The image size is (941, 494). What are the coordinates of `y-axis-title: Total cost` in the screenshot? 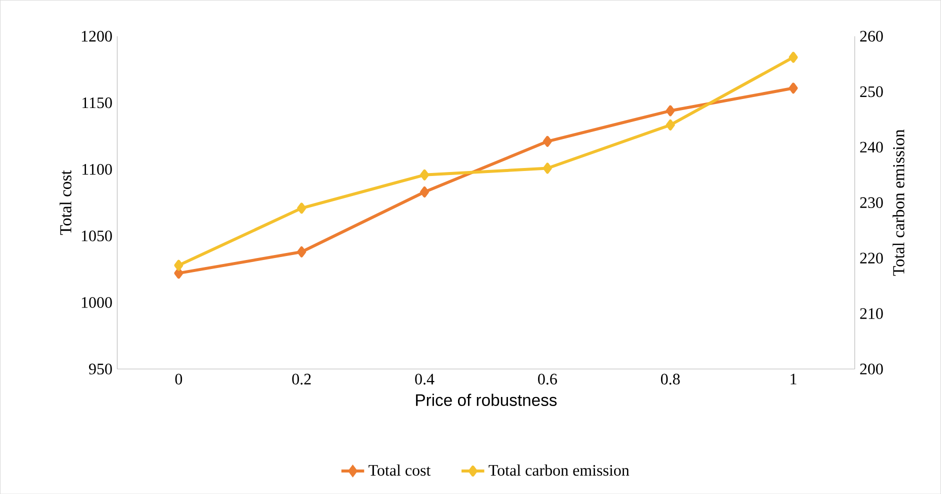 It's located at (66, 202).